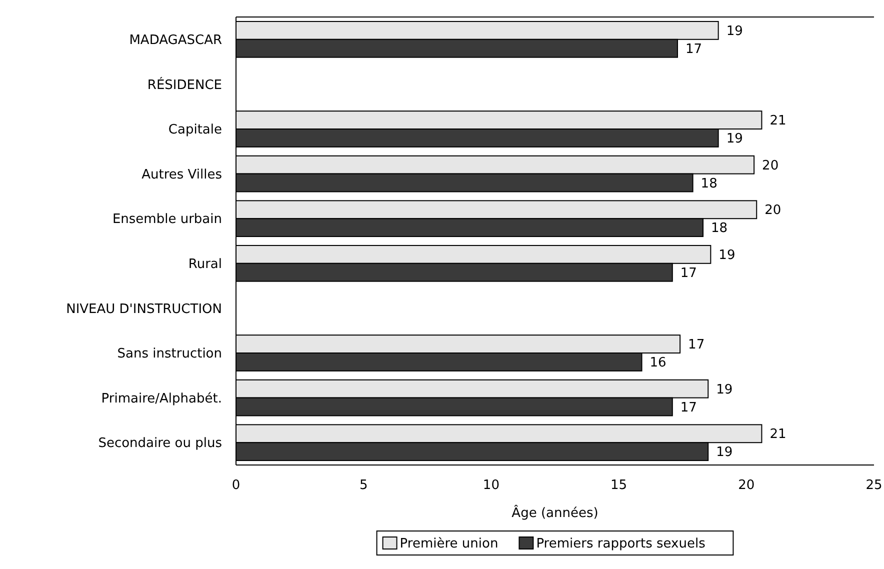 This screenshot has width=884, height=569. Describe the element at coordinates (491, 485) in the screenshot. I see `x-tick-label: 10` at that location.